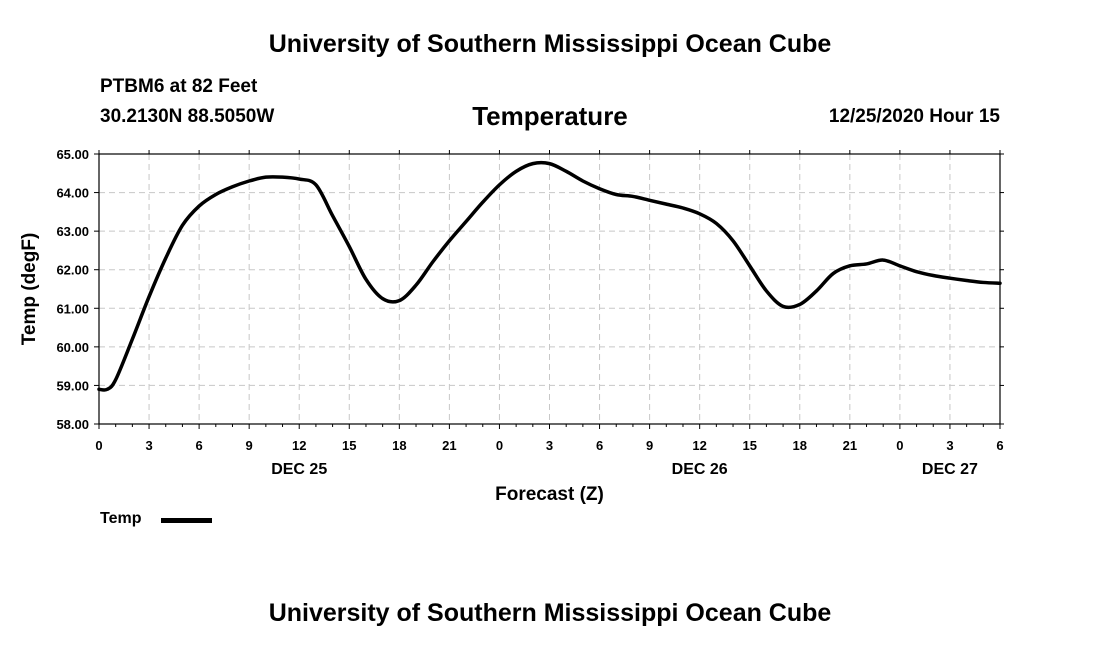 The height and width of the screenshot is (650, 1100). I want to click on station-label: PTBM6 at 82 Feet, so click(179, 86).